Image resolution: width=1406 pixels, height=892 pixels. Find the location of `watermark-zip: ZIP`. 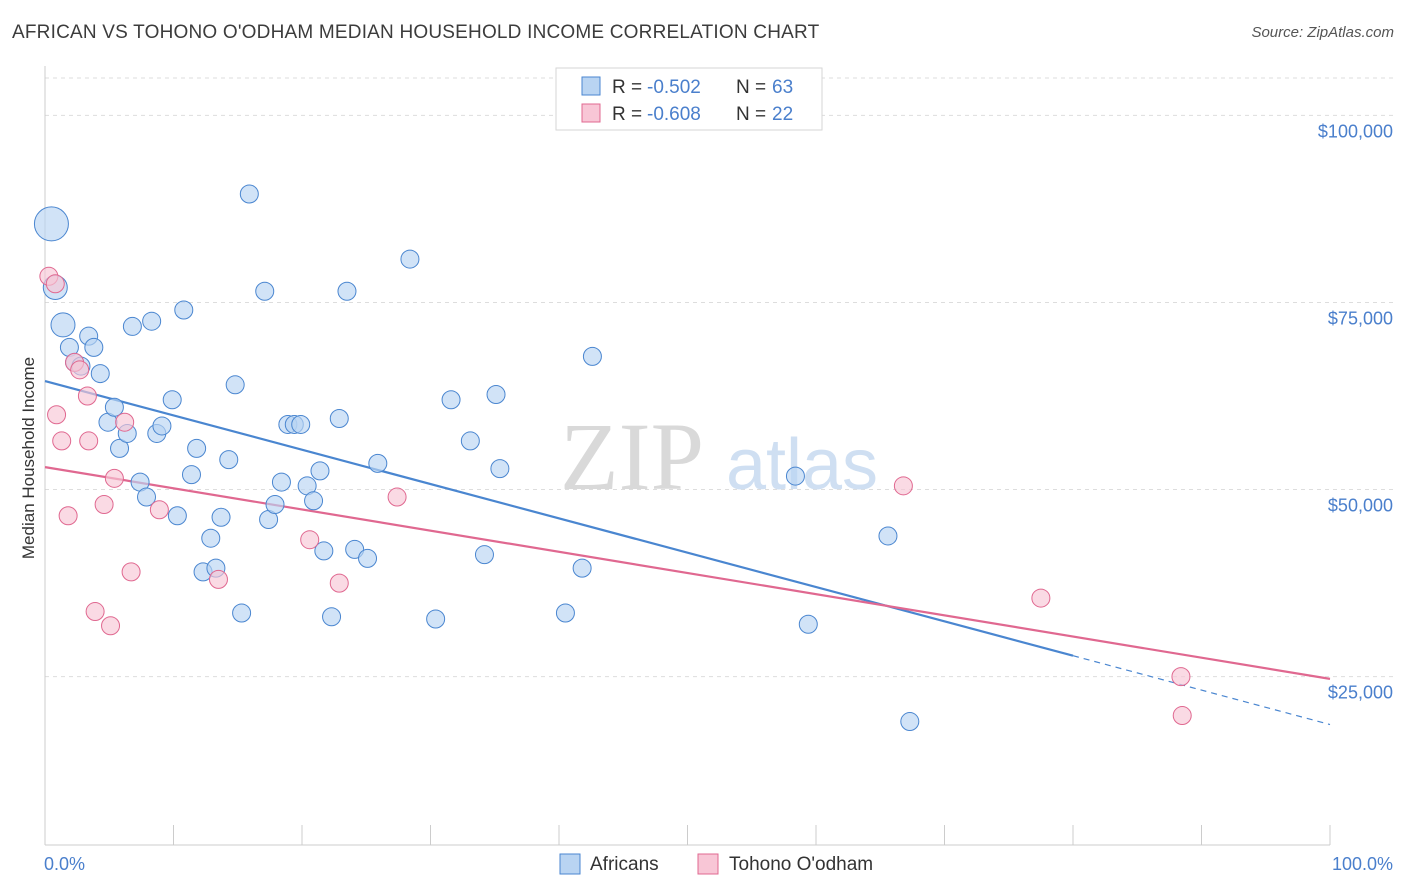

watermark-zip: ZIP is located at coordinates (632, 456).